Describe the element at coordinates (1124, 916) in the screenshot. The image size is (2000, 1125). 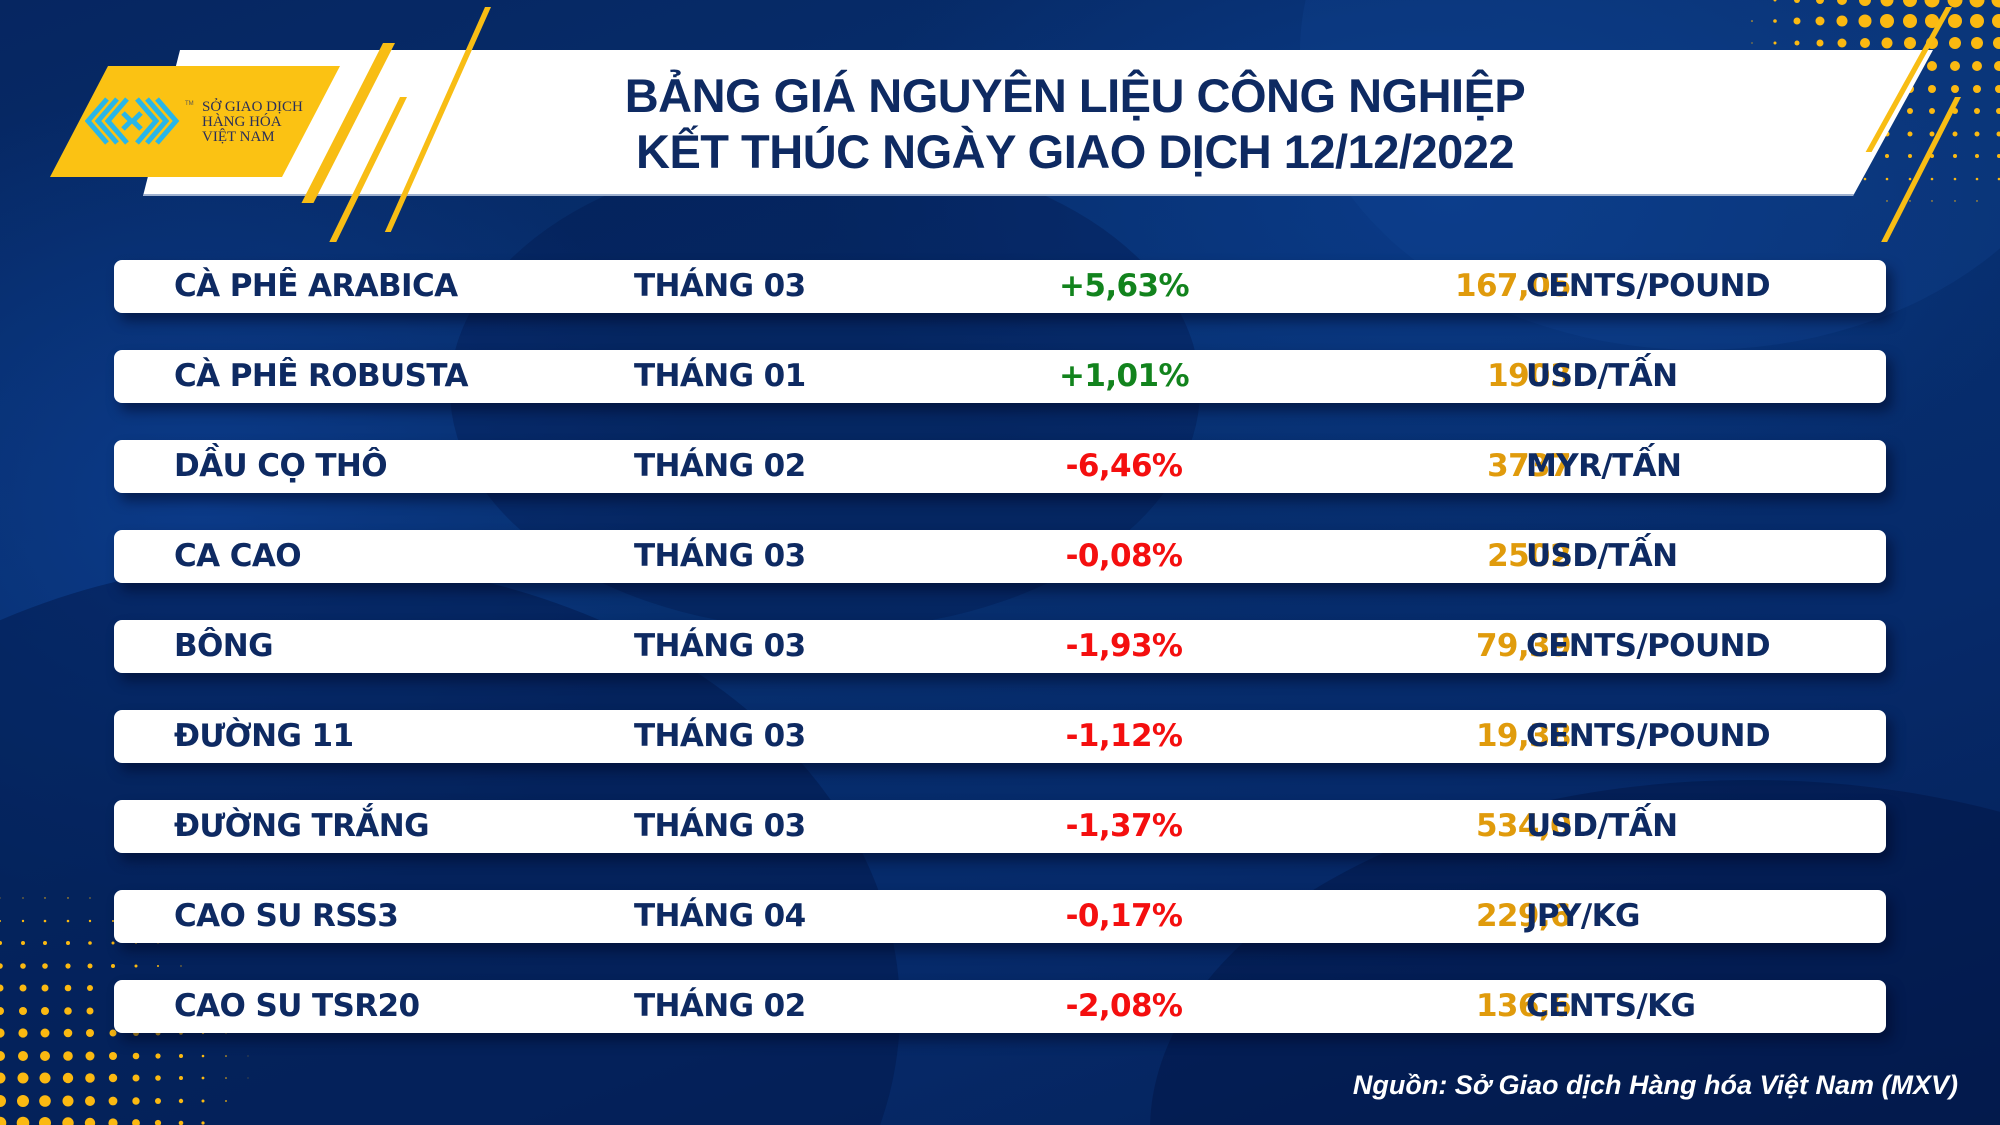
I see `percent-change: -0,17%` at that location.